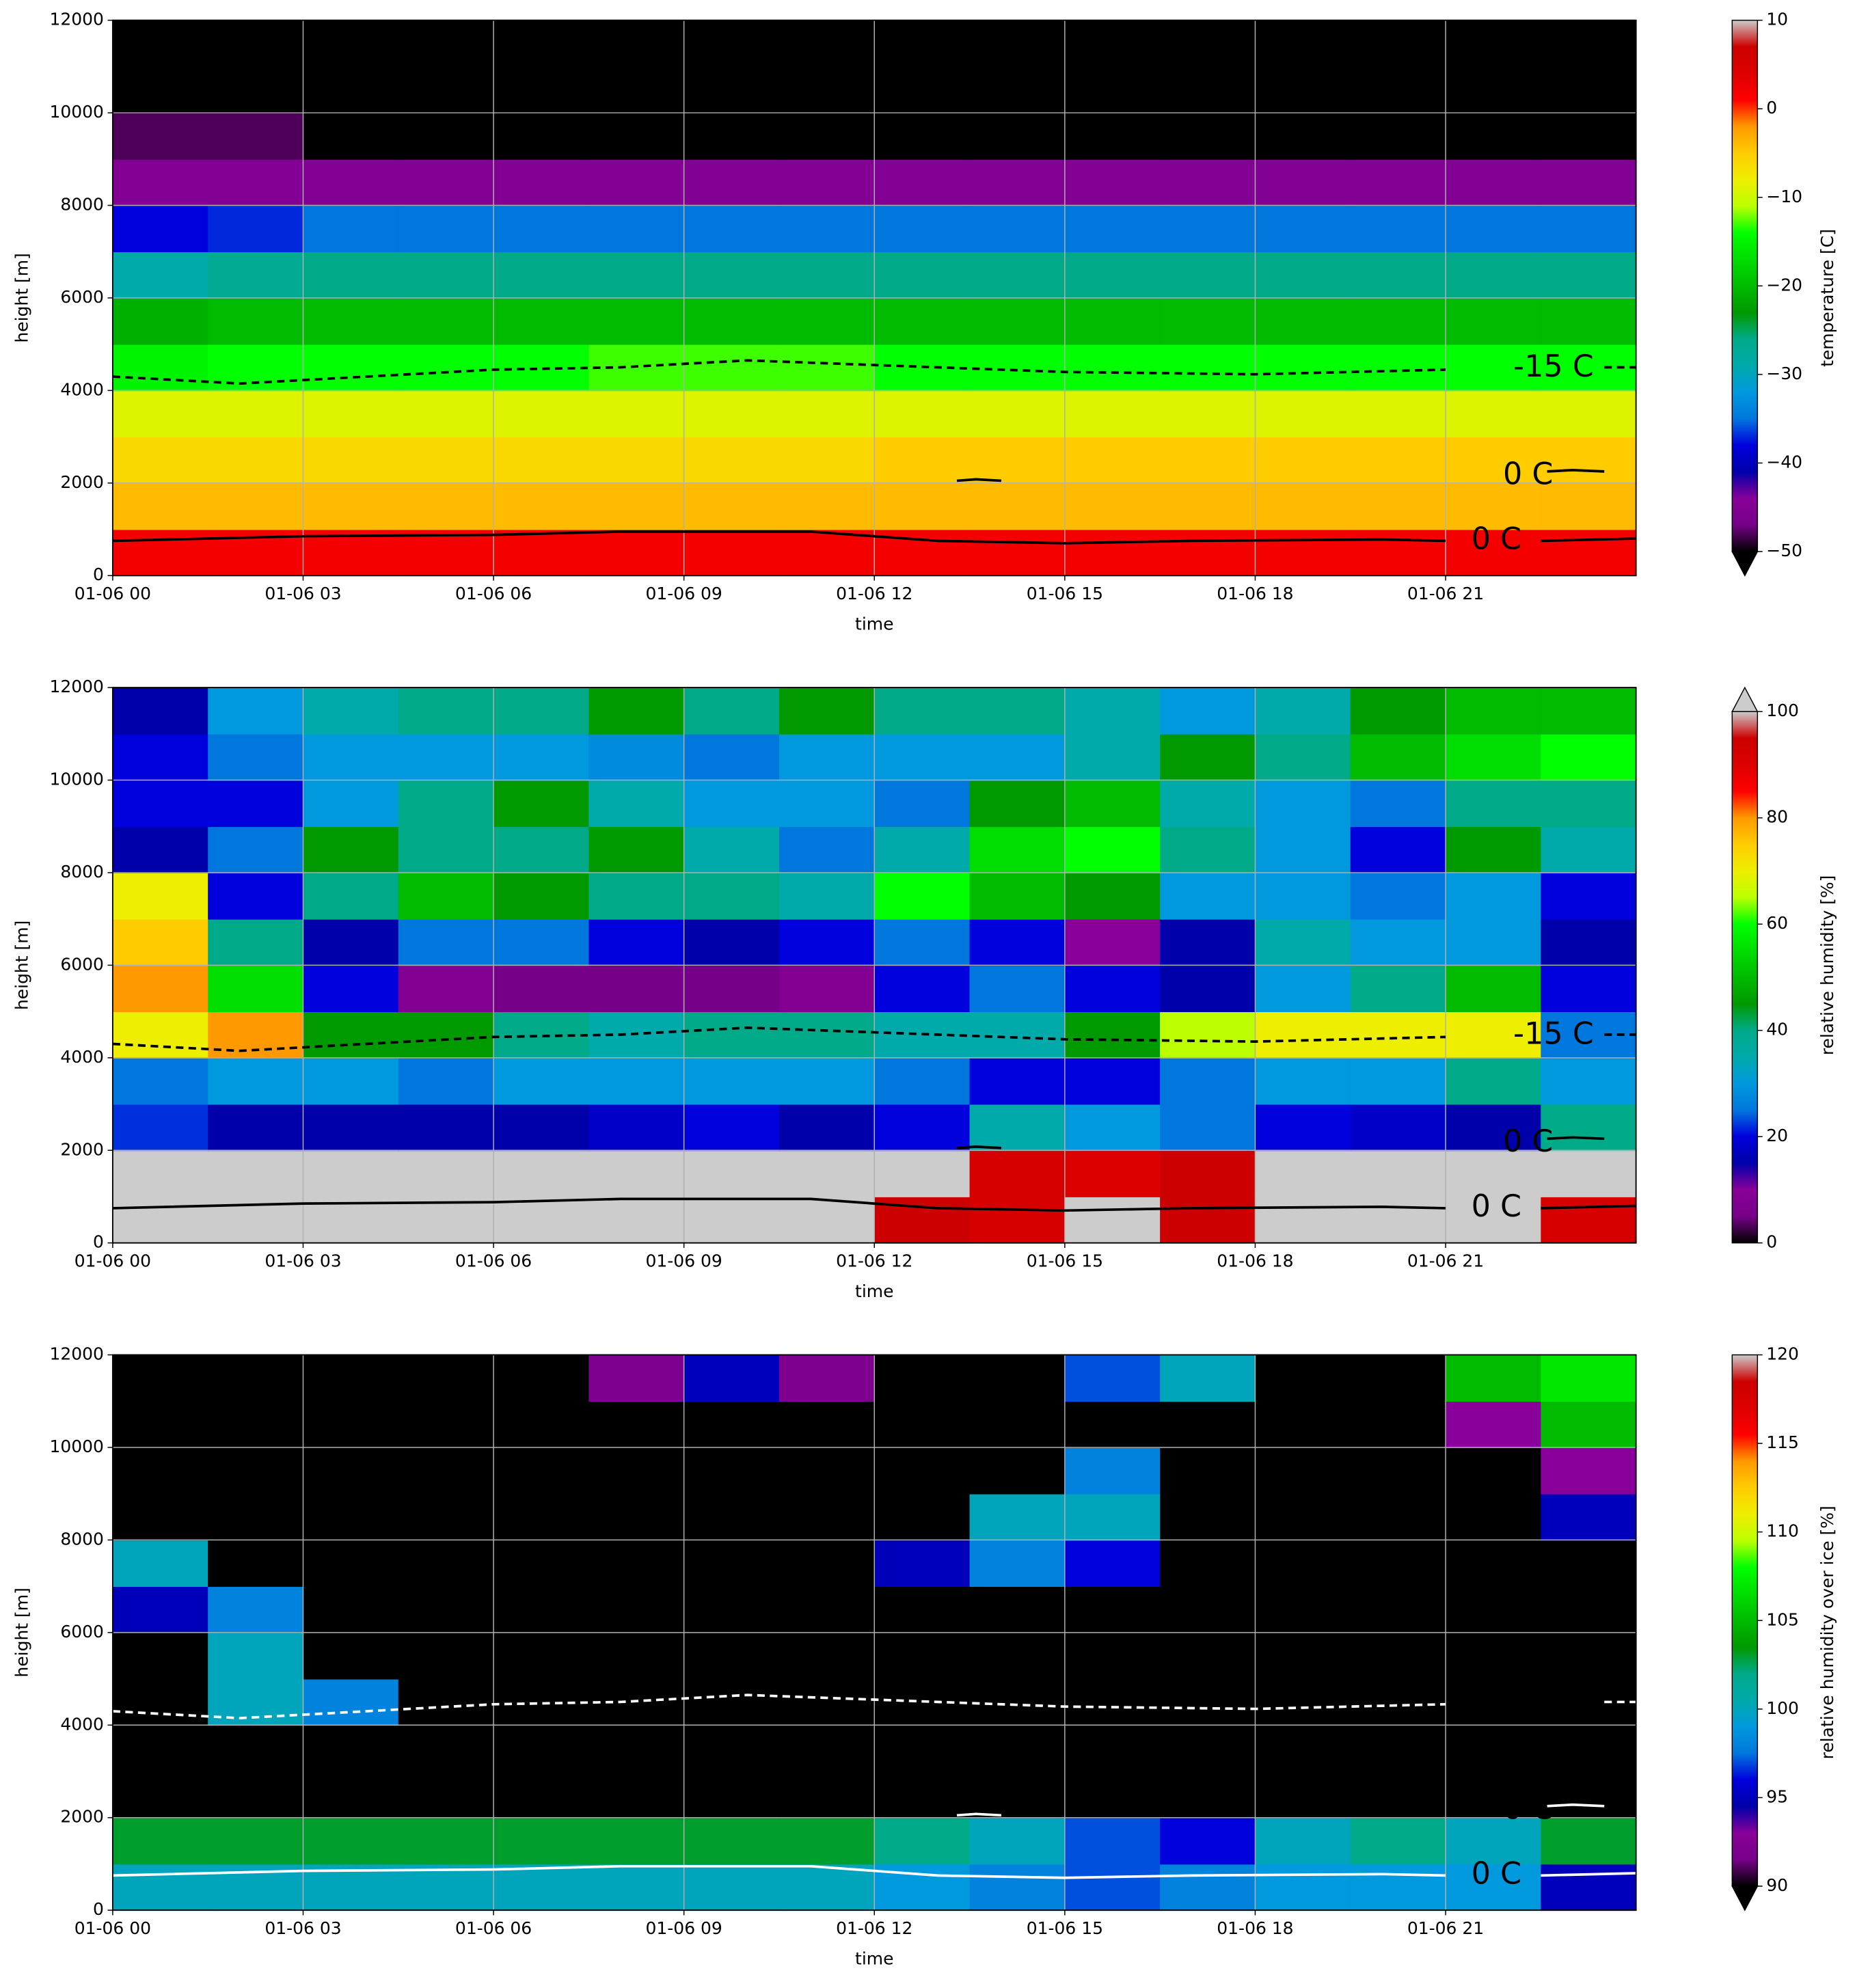 The width and height of the screenshot is (1855, 1988). What do you see at coordinates (1553, 1034) in the screenshot?
I see `contour-label: -15 C` at bounding box center [1553, 1034].